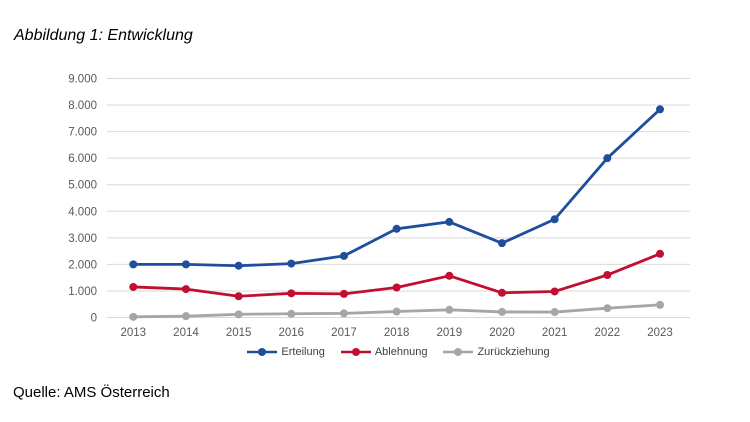 The height and width of the screenshot is (422, 750). Describe the element at coordinates (450, 333) in the screenshot. I see `x-tick-label: 2019` at that location.